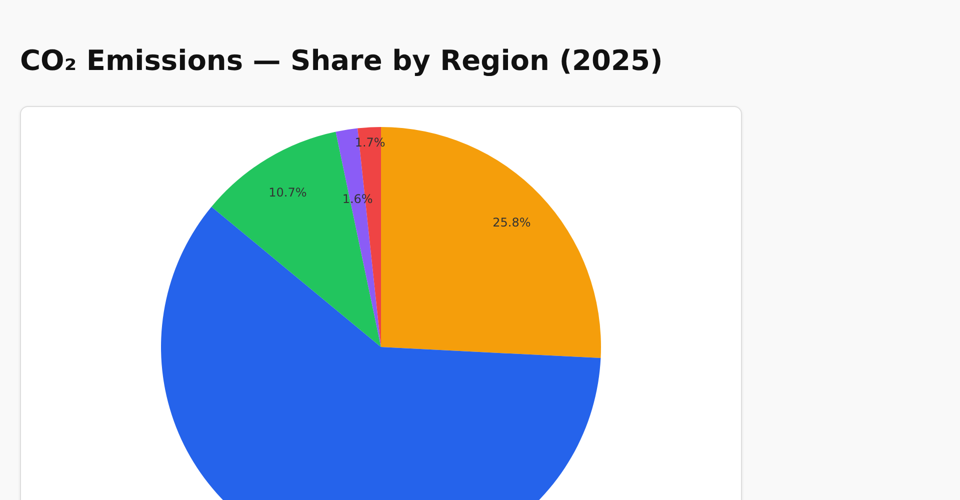  What do you see at coordinates (287, 193) in the screenshot?
I see `data-label: 10.7%` at bounding box center [287, 193].